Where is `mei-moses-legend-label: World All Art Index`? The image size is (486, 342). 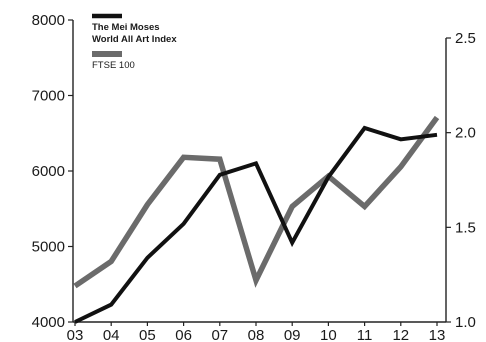 mei-moses-legend-label: World All Art Index is located at coordinates (134, 39).